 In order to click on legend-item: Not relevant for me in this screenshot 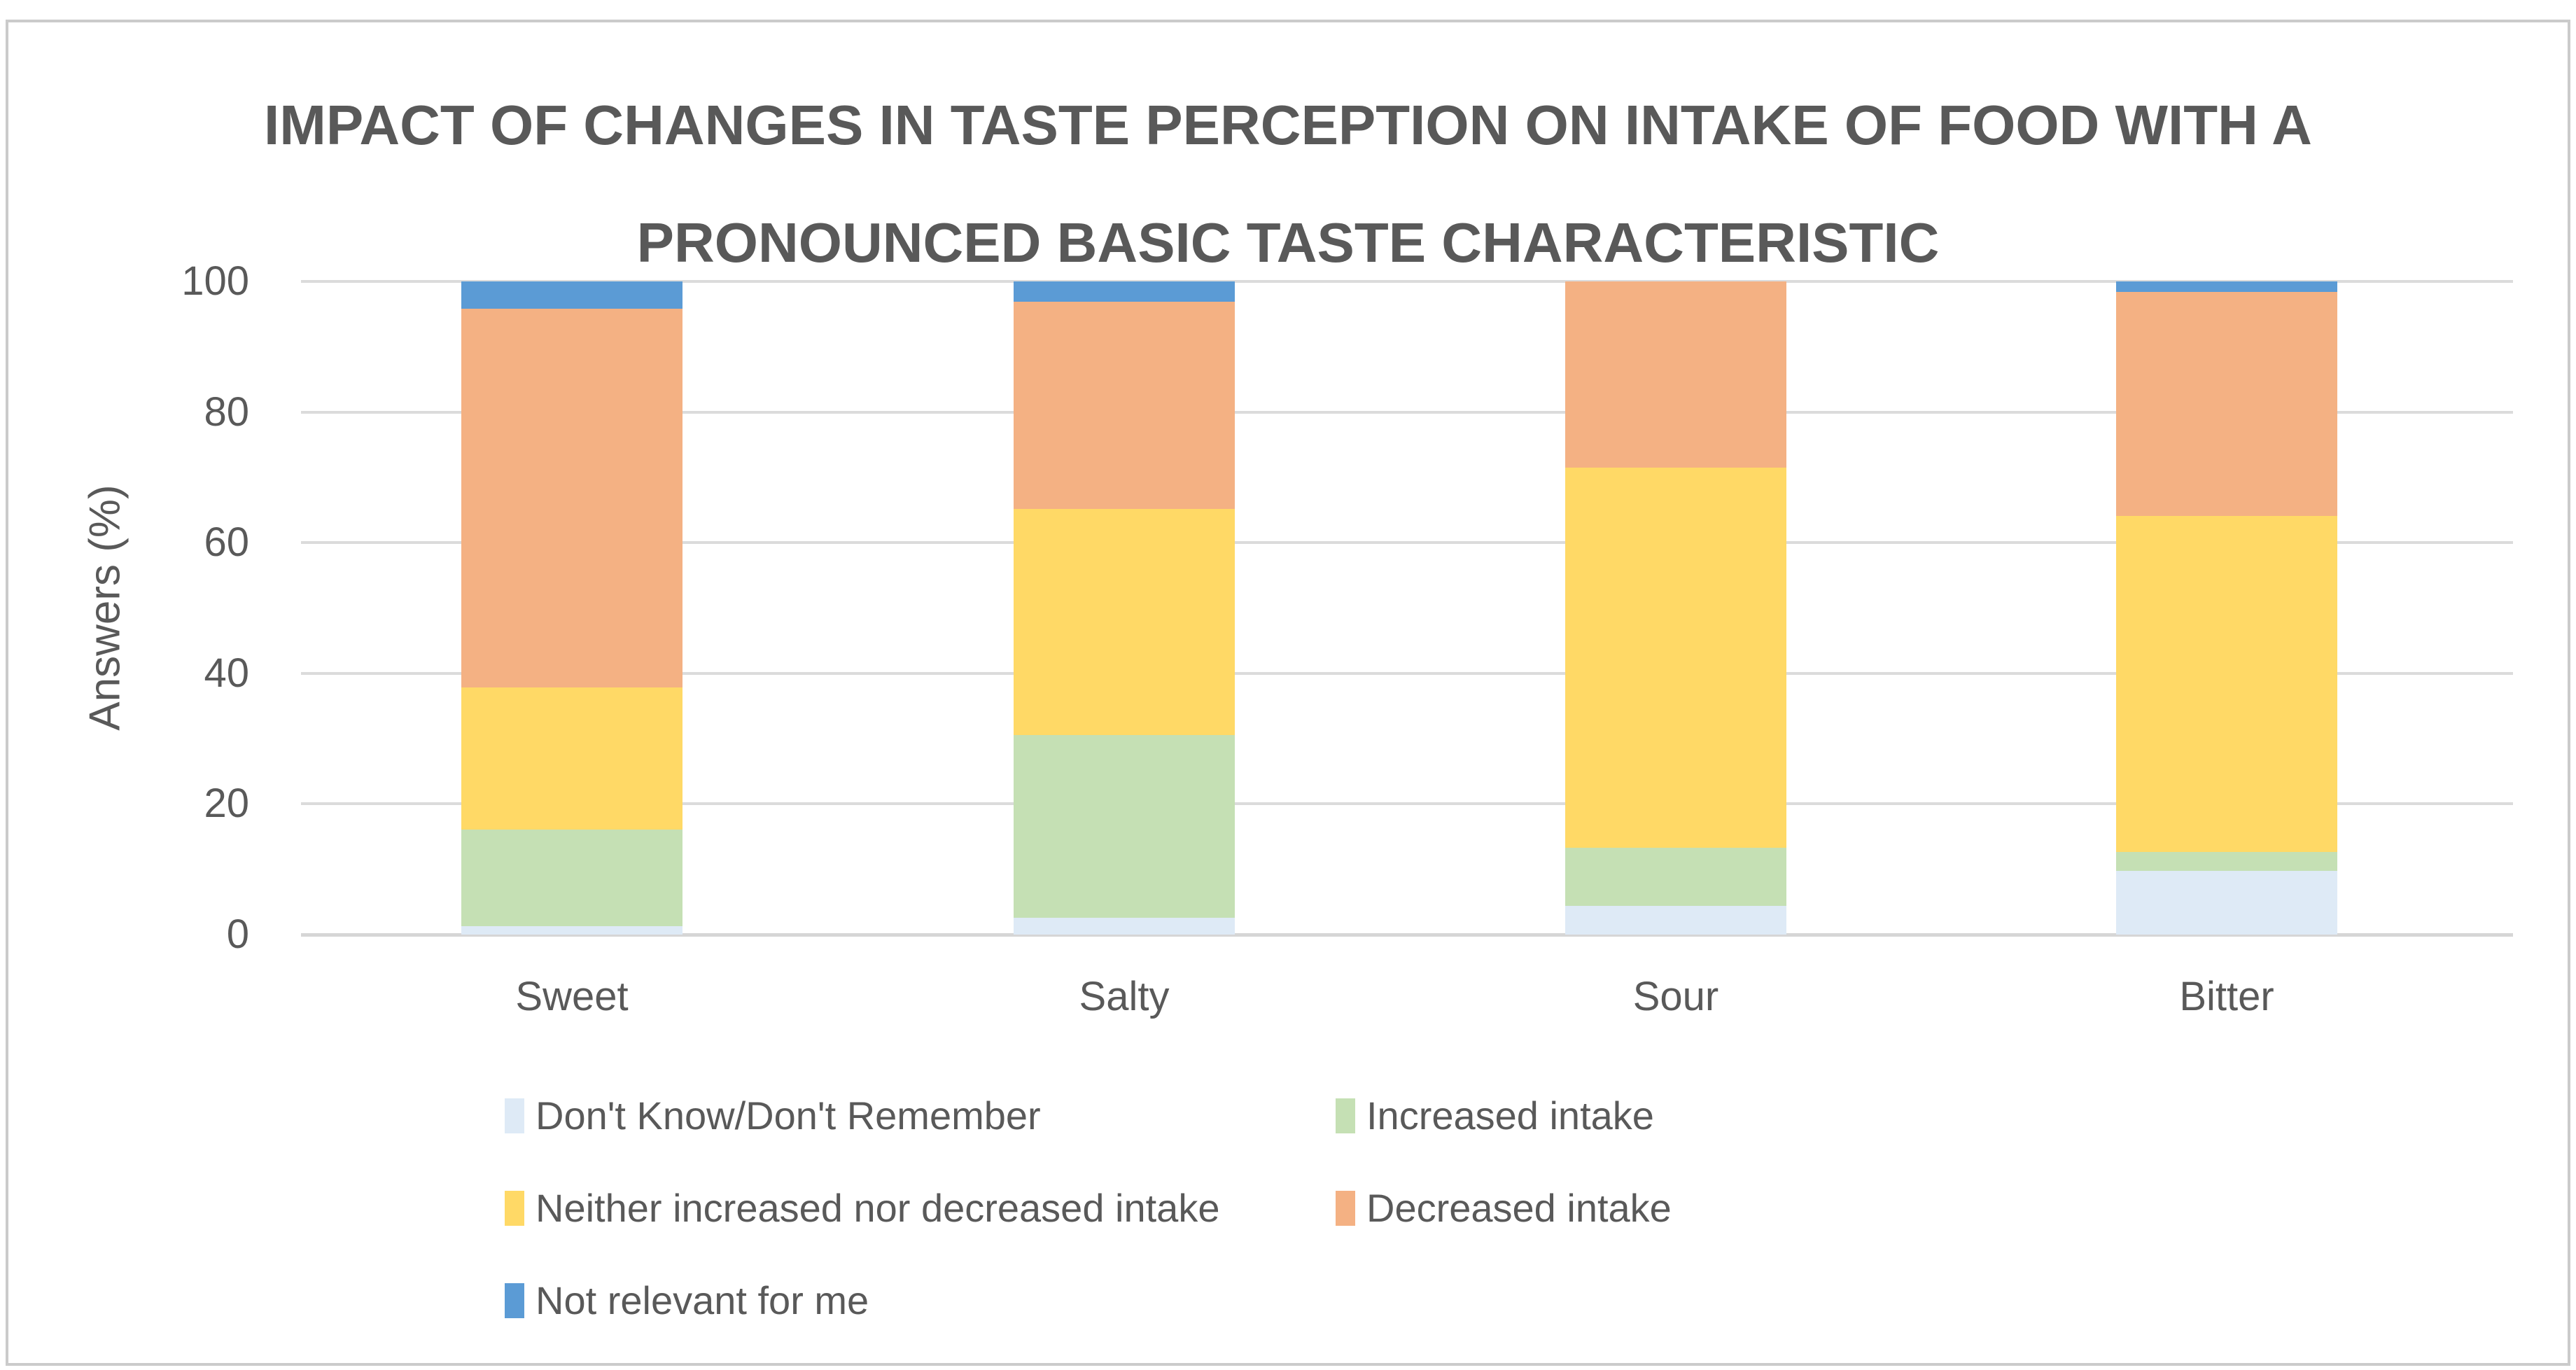, I will do `click(687, 1300)`.